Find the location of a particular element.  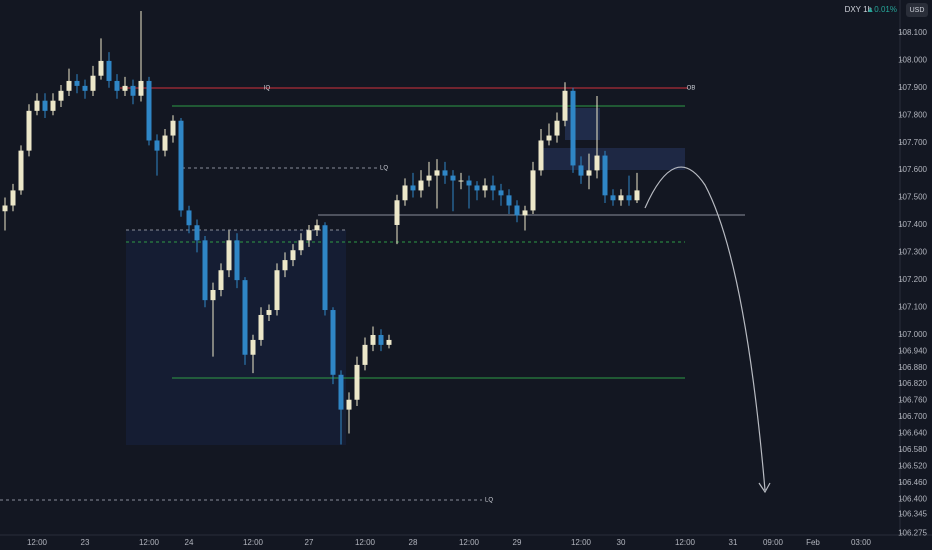

projection-arrow is located at coordinates (705, 328).